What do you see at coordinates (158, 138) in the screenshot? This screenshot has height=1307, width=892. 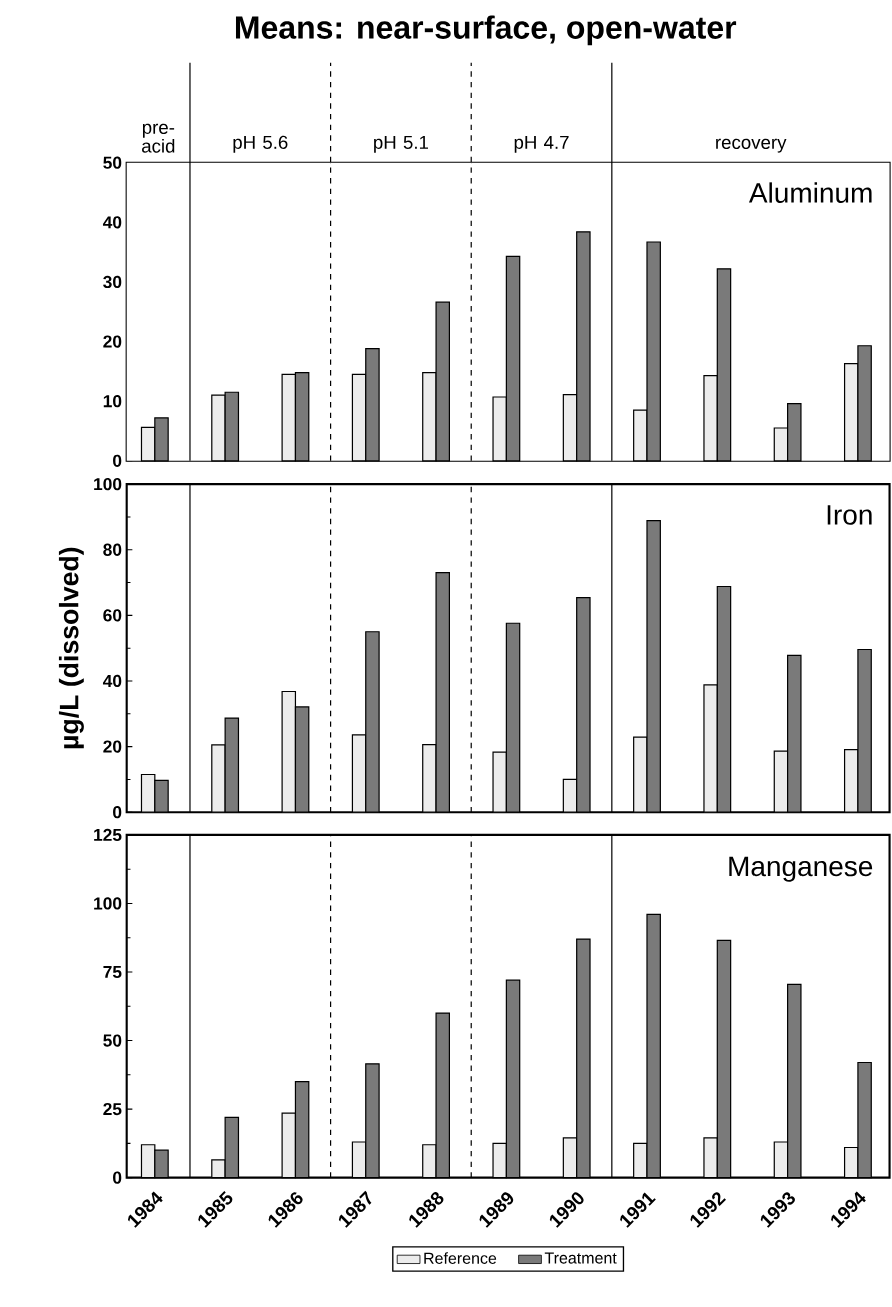 I see `band-label: pre-acid` at bounding box center [158, 138].